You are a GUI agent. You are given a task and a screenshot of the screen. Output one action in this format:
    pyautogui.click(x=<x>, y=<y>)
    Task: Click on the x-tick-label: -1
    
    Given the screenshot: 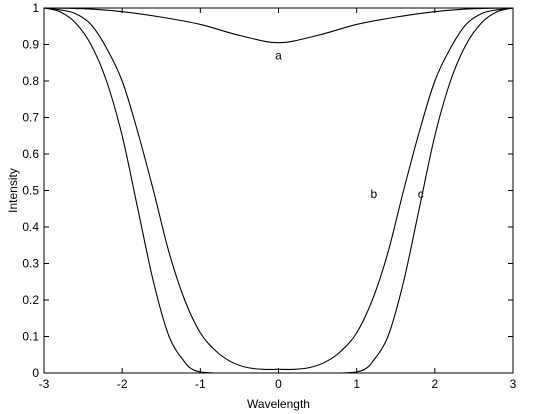 What is the action you would take?
    pyautogui.click(x=200, y=384)
    